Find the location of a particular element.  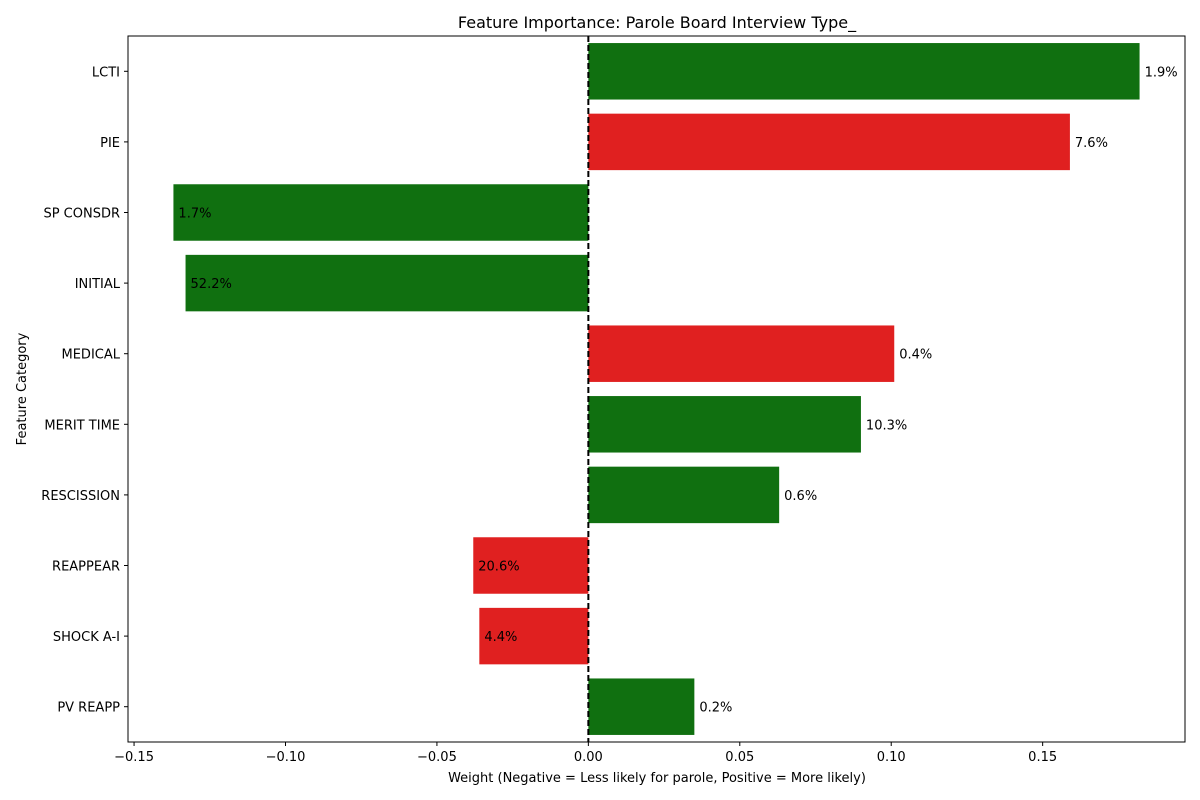

y-tick-label-pv-reapp: PV REAPP is located at coordinates (88, 708).